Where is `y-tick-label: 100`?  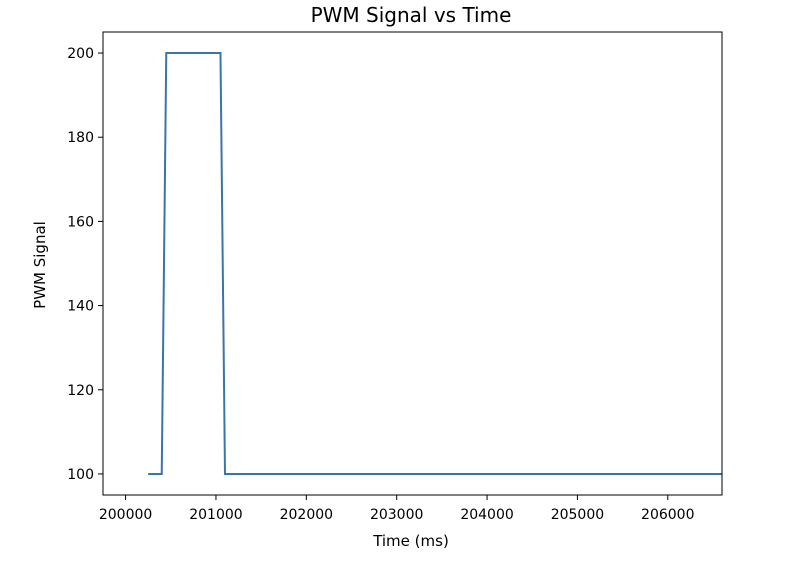
y-tick-label: 100 is located at coordinates (80, 475).